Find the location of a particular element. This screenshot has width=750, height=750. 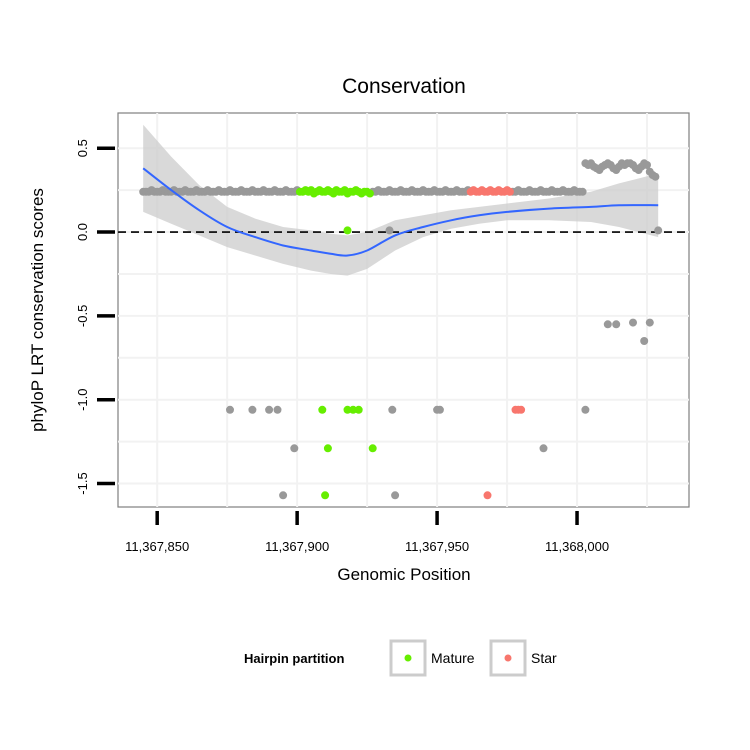

smooth-curve is located at coordinates (400, 212).